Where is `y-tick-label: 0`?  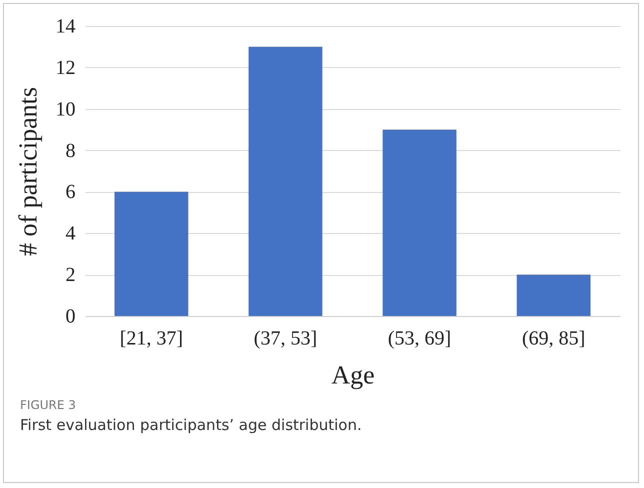
y-tick-label: 0 is located at coordinates (71, 317).